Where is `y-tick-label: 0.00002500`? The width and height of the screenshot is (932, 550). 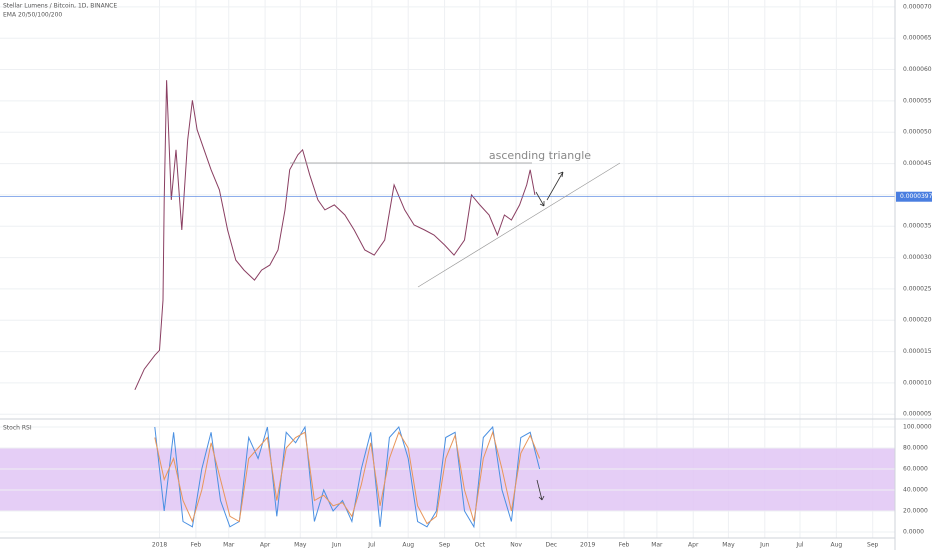
y-tick-label: 0.00002500 is located at coordinates (917, 288).